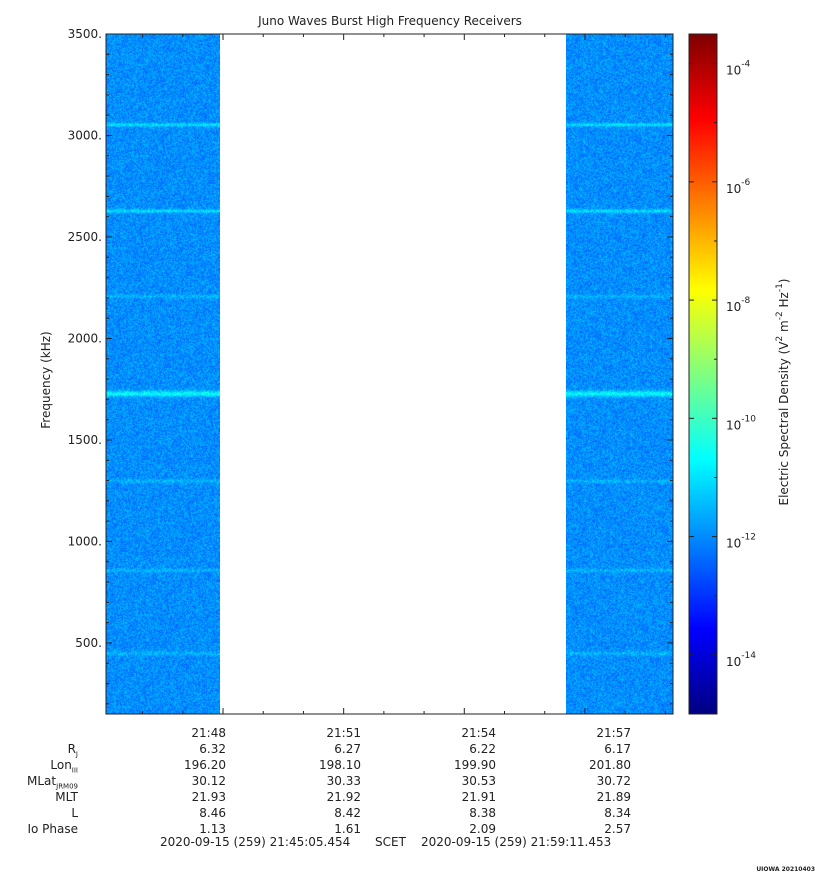 This screenshot has height=880, width=815. I want to click on ephemeris-value: 21.91, so click(478, 797).